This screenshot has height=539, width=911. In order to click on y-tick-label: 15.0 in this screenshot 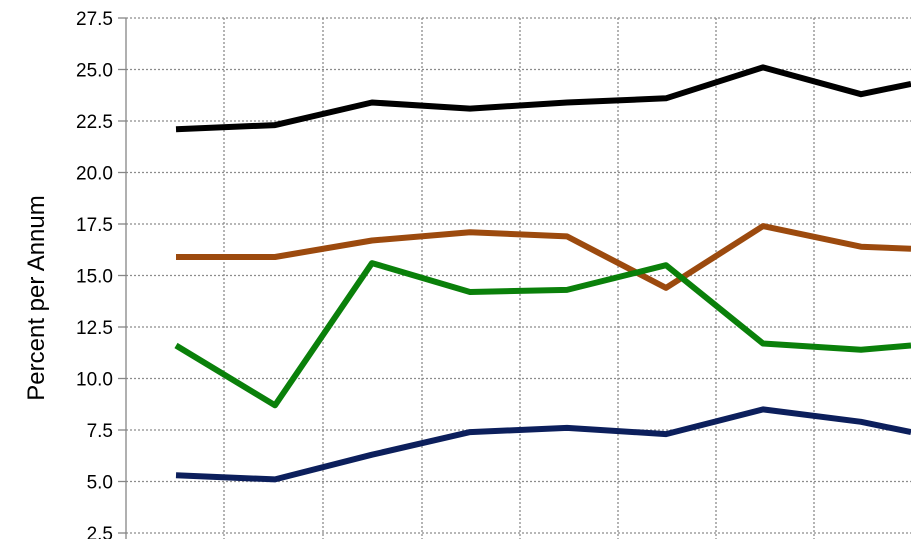, I will do `click(94, 277)`.